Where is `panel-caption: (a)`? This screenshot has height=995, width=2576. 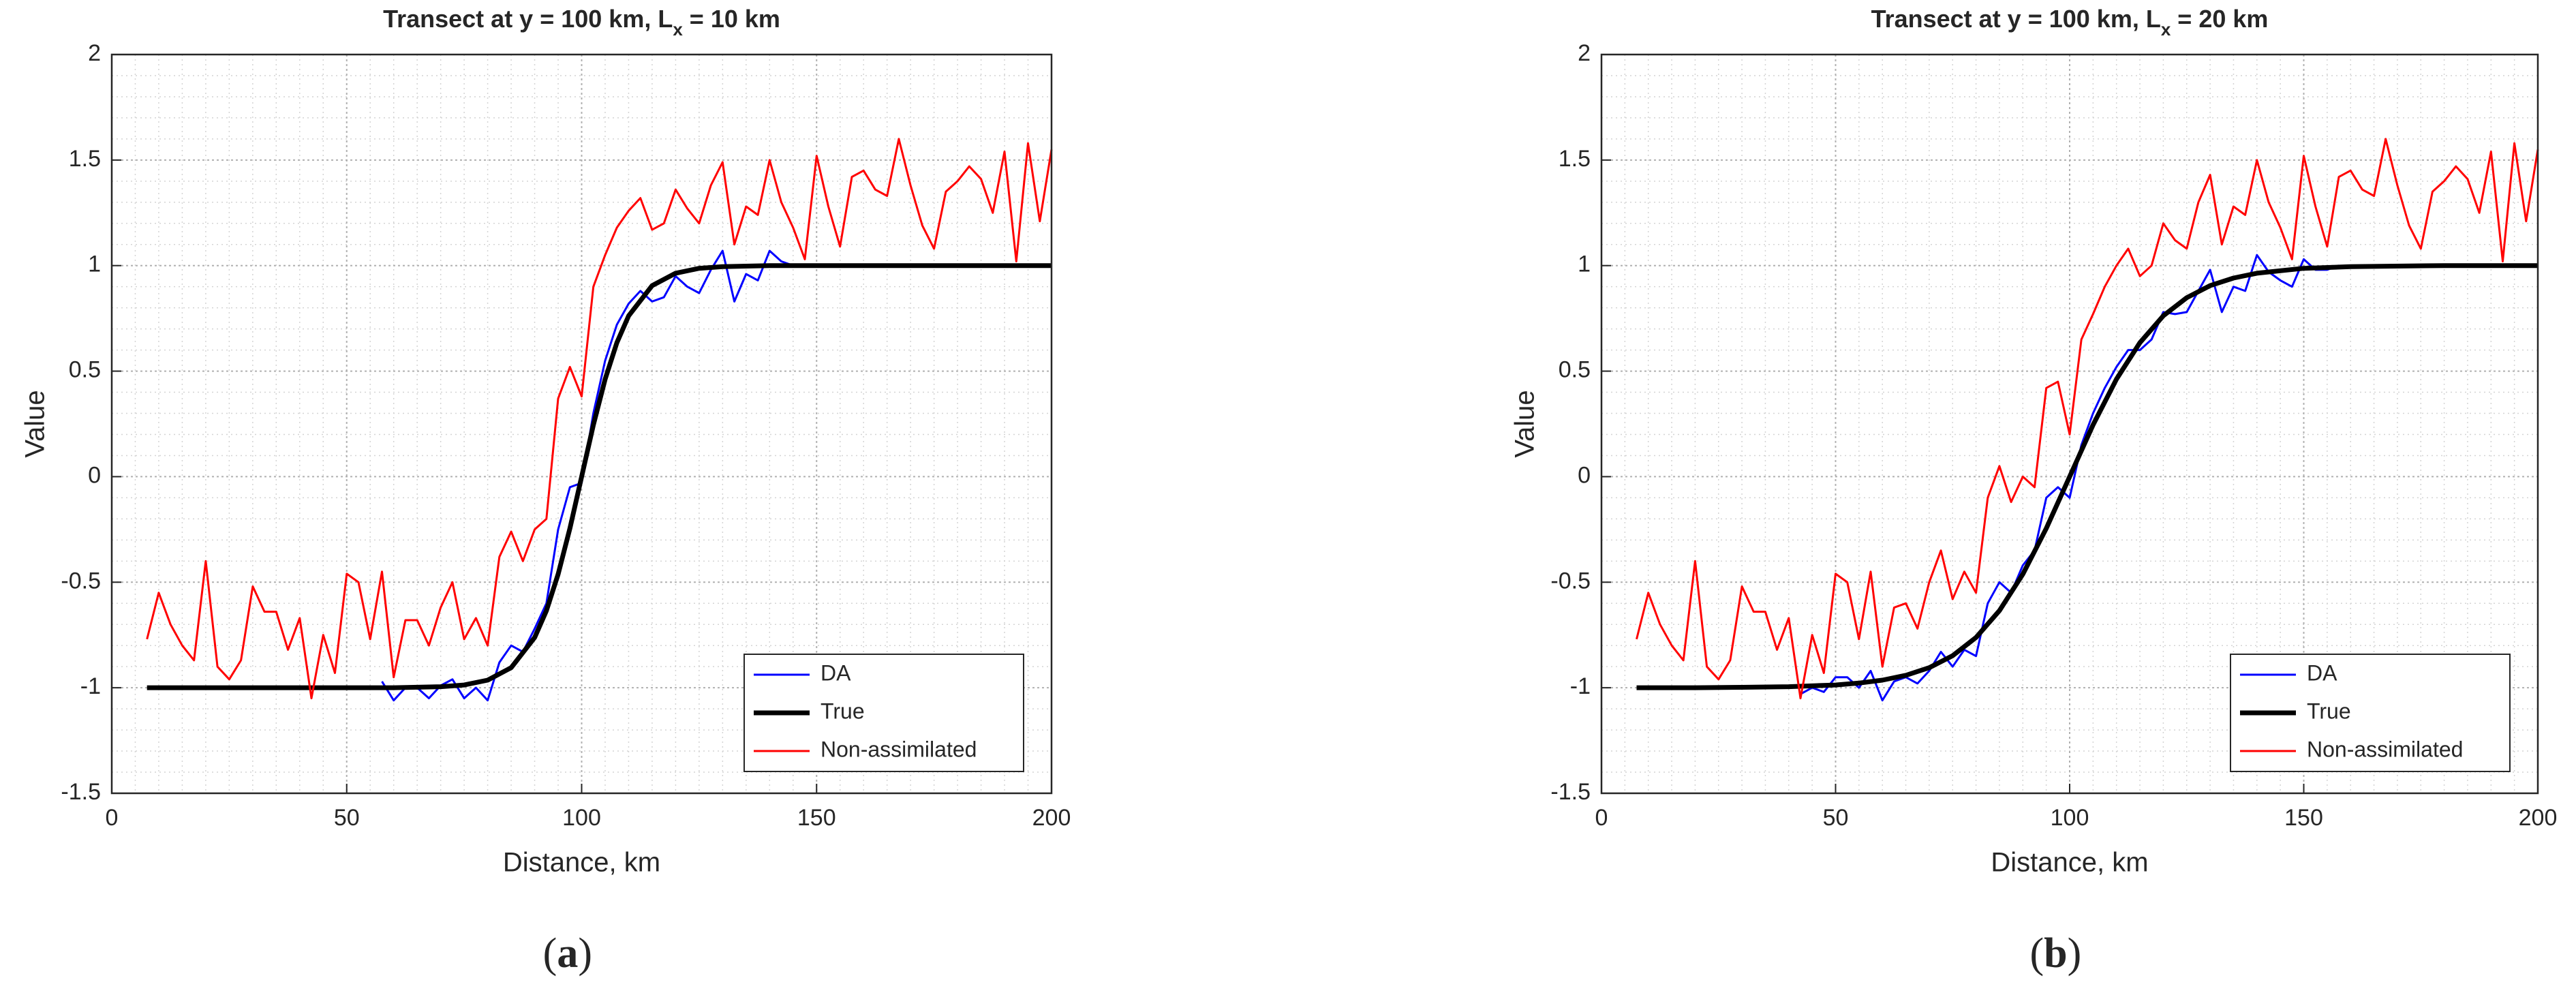
panel-caption: (a) is located at coordinates (567, 953).